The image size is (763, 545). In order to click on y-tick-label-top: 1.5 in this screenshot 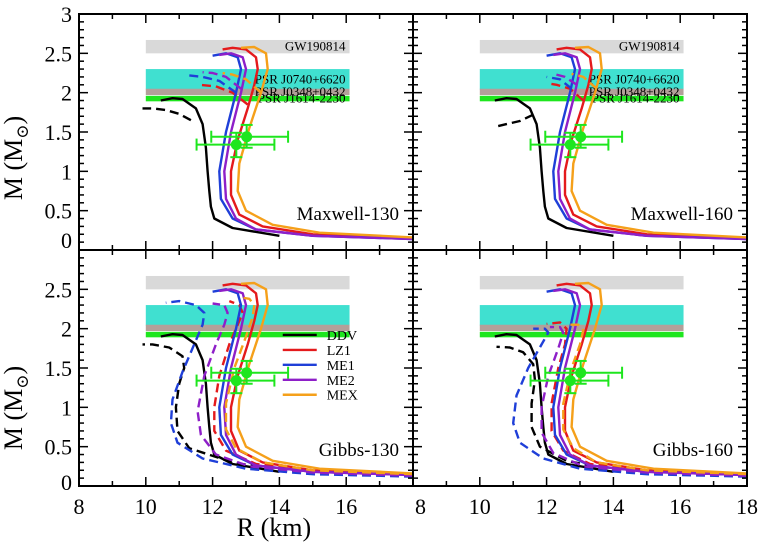, I will do `click(59, 132)`.